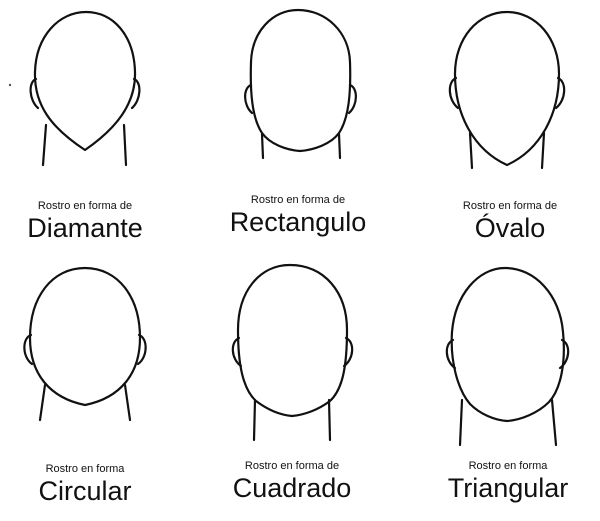  Describe the element at coordinates (85, 469) in the screenshot. I see `caption-circle-small: Rostro en forma` at that location.